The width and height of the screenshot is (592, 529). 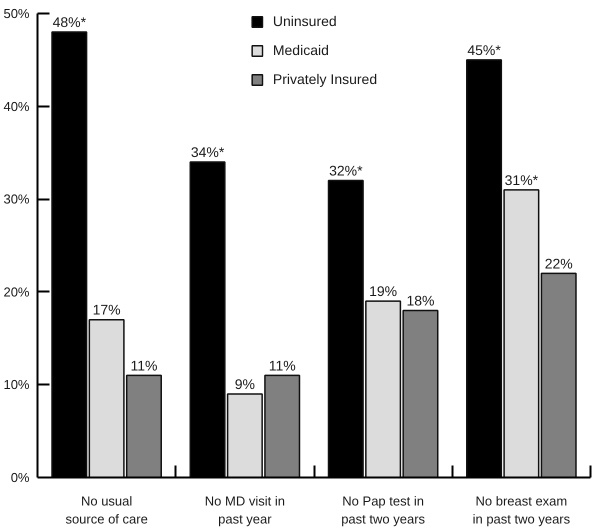 I want to click on x-tick-label: No breast exam in past two years, so click(x=521, y=510).